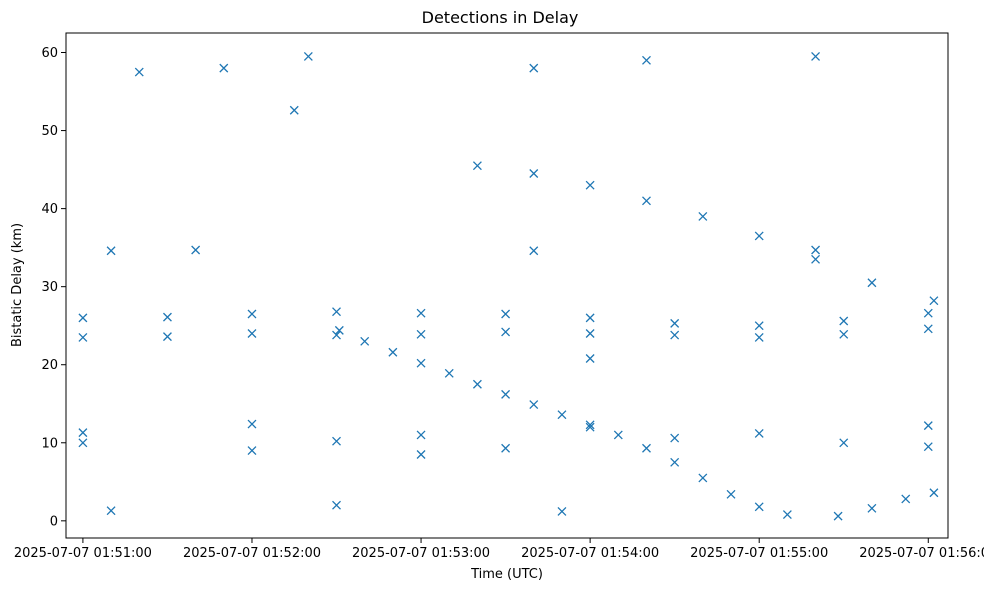 Image resolution: width=984 pixels, height=590 pixels. Describe the element at coordinates (54, 521) in the screenshot. I see `y-tick-label: 0` at that location.